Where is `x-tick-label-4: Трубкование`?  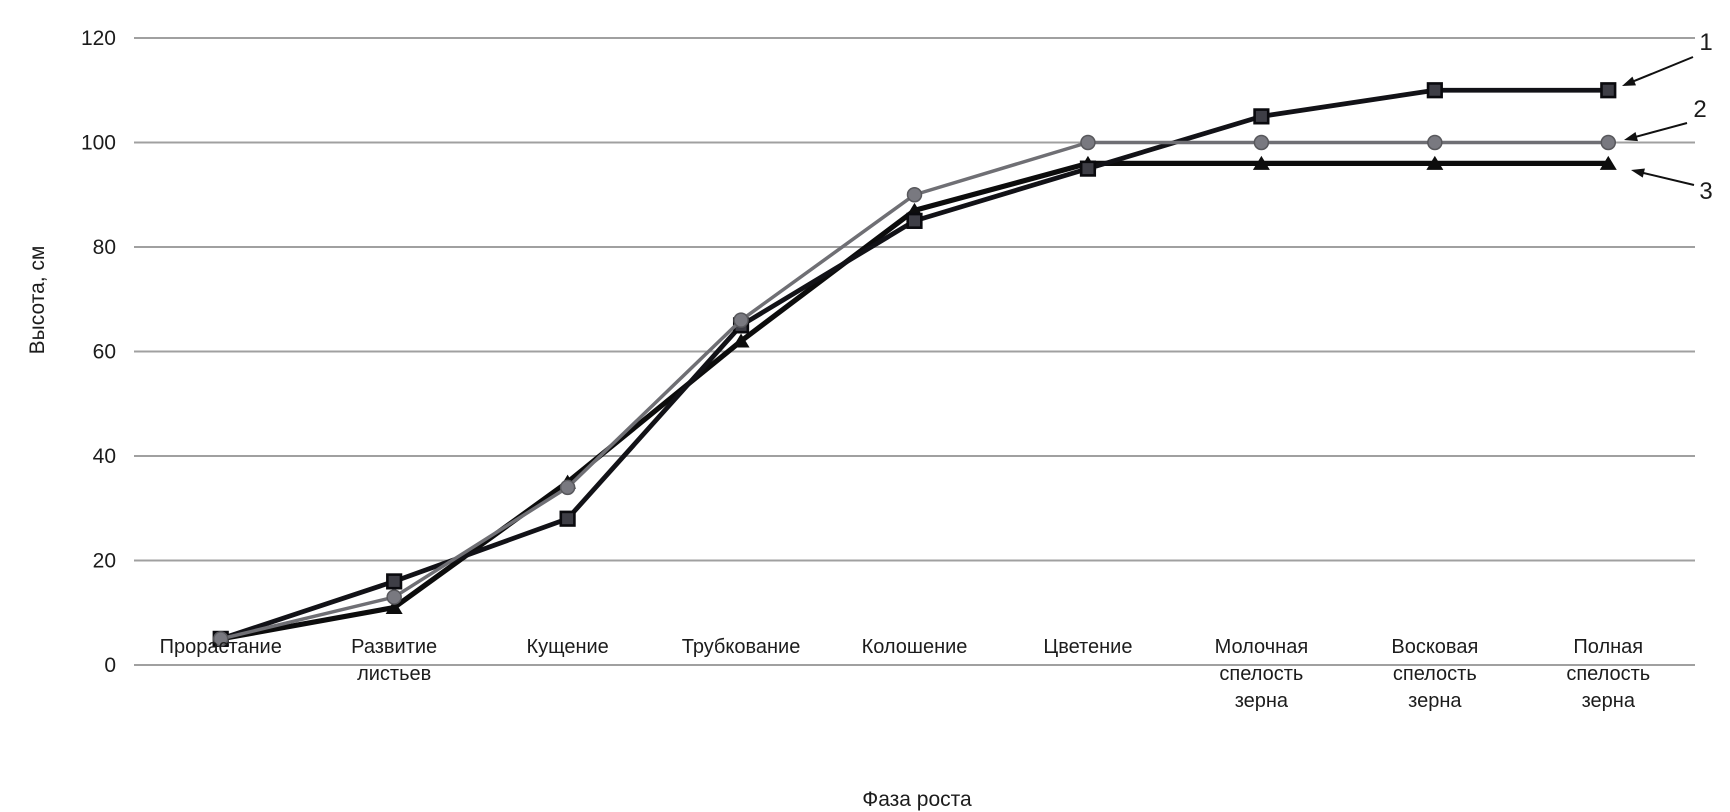
x-tick-label-4: Трубкование is located at coordinates (741, 647).